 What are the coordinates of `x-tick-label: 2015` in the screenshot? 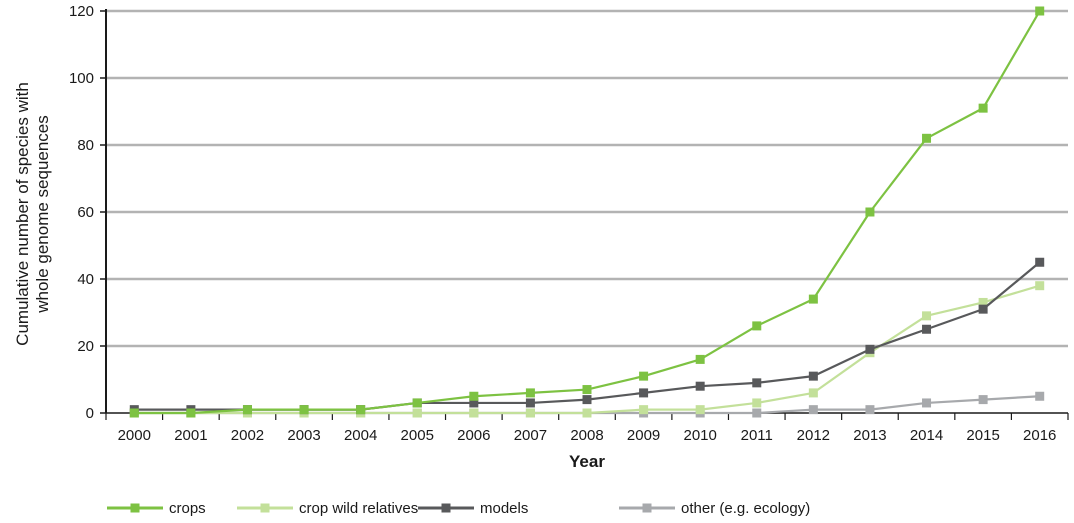 It's located at (982, 435).